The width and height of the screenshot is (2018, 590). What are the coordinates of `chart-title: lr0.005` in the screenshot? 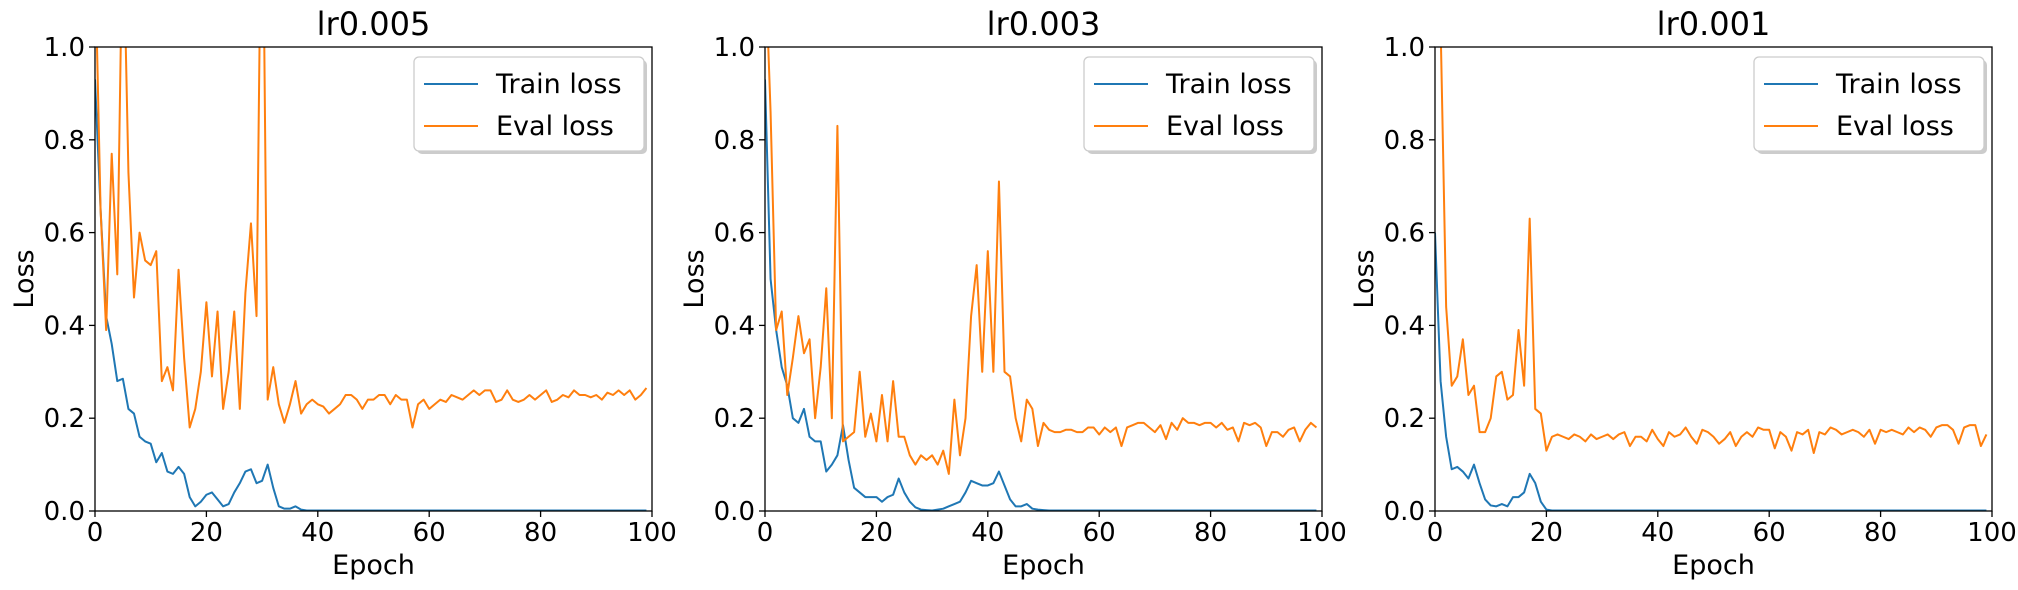 It's located at (374, 24).